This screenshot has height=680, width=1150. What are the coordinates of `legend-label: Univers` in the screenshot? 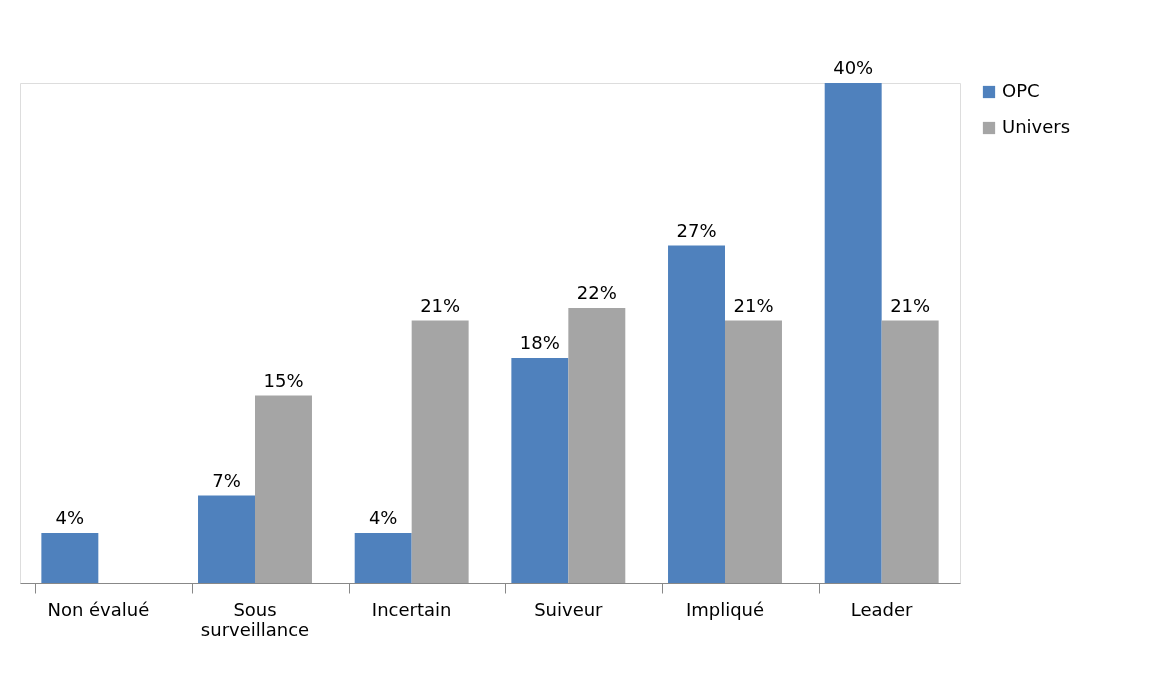 It's located at (1036, 126).